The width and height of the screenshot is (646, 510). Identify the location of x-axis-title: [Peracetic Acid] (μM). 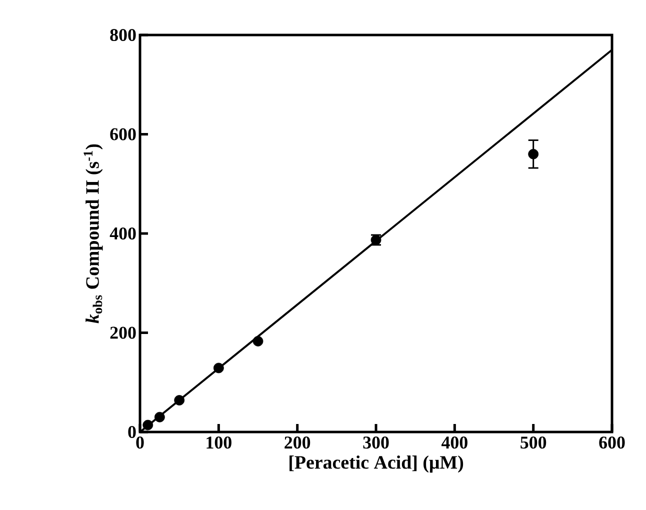
(377, 464).